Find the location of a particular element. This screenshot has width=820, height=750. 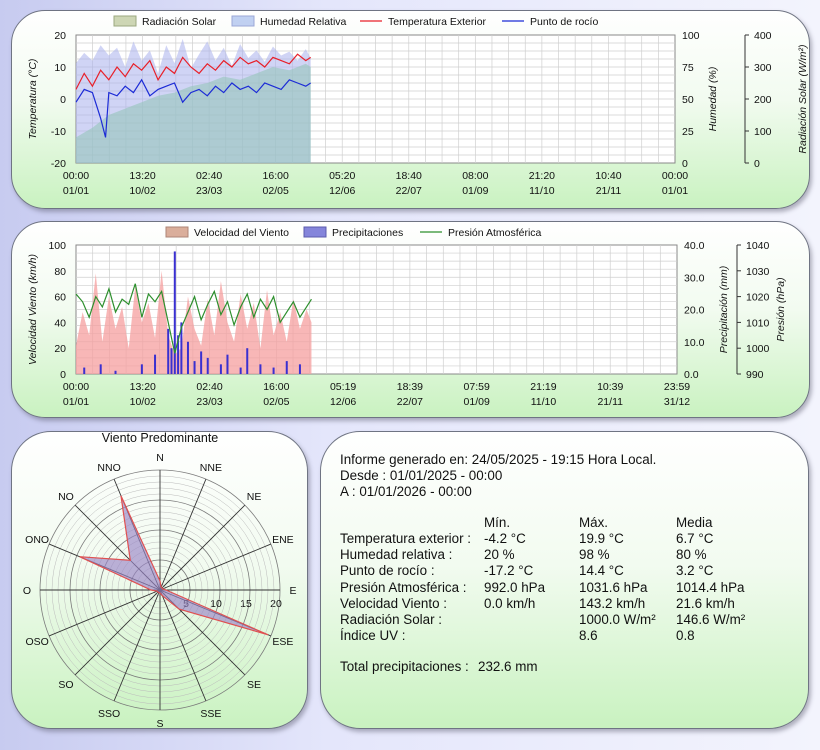

report-avg: 6.7 °C is located at coordinates (695, 538).